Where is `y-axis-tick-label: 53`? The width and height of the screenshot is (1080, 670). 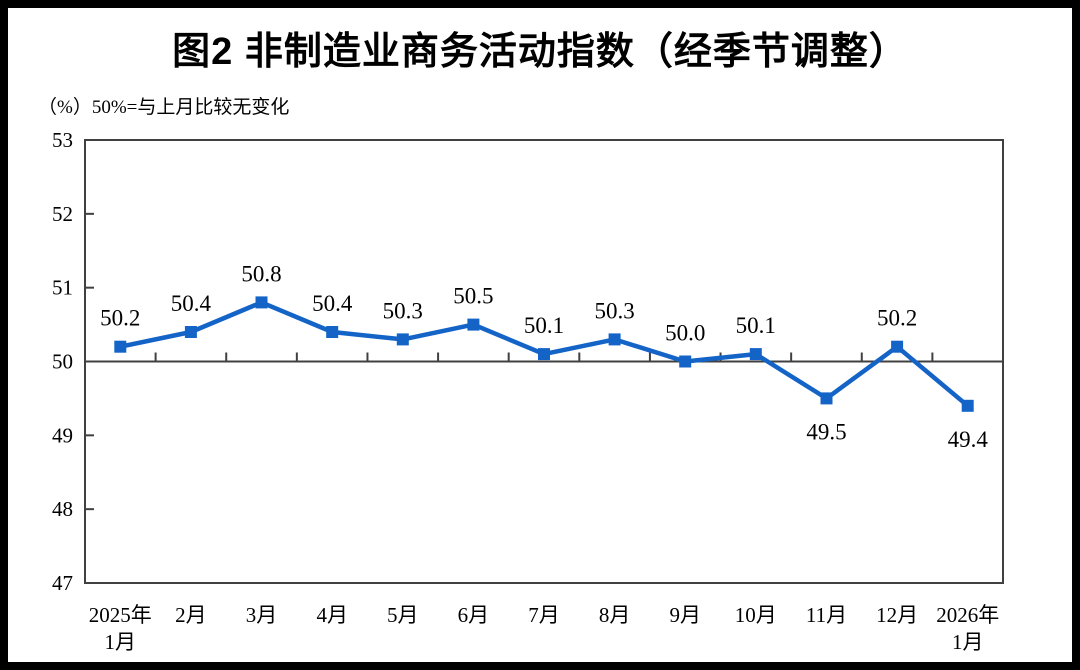
y-axis-tick-label: 53 is located at coordinates (62, 140).